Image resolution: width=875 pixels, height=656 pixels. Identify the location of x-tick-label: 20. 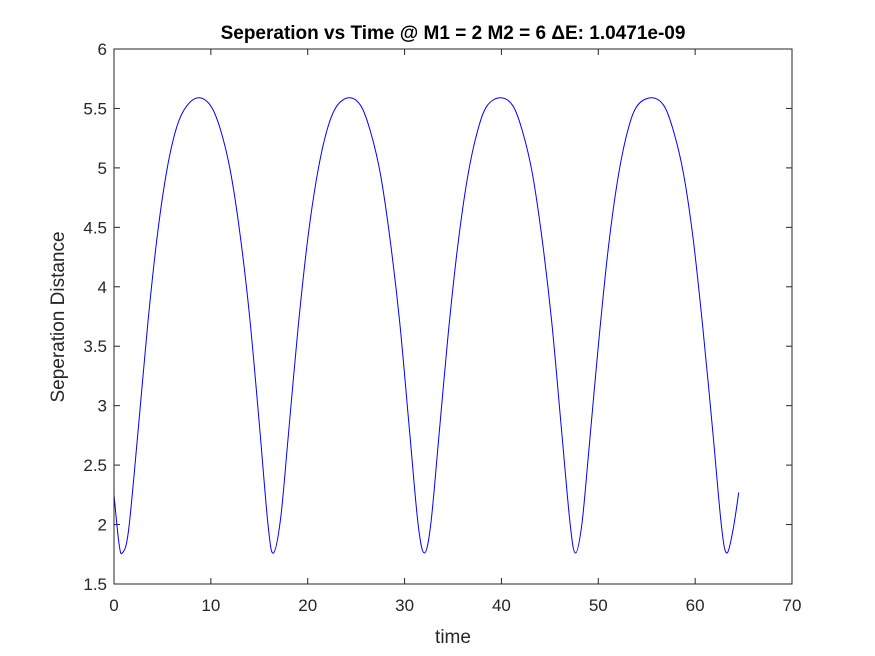
(307, 605).